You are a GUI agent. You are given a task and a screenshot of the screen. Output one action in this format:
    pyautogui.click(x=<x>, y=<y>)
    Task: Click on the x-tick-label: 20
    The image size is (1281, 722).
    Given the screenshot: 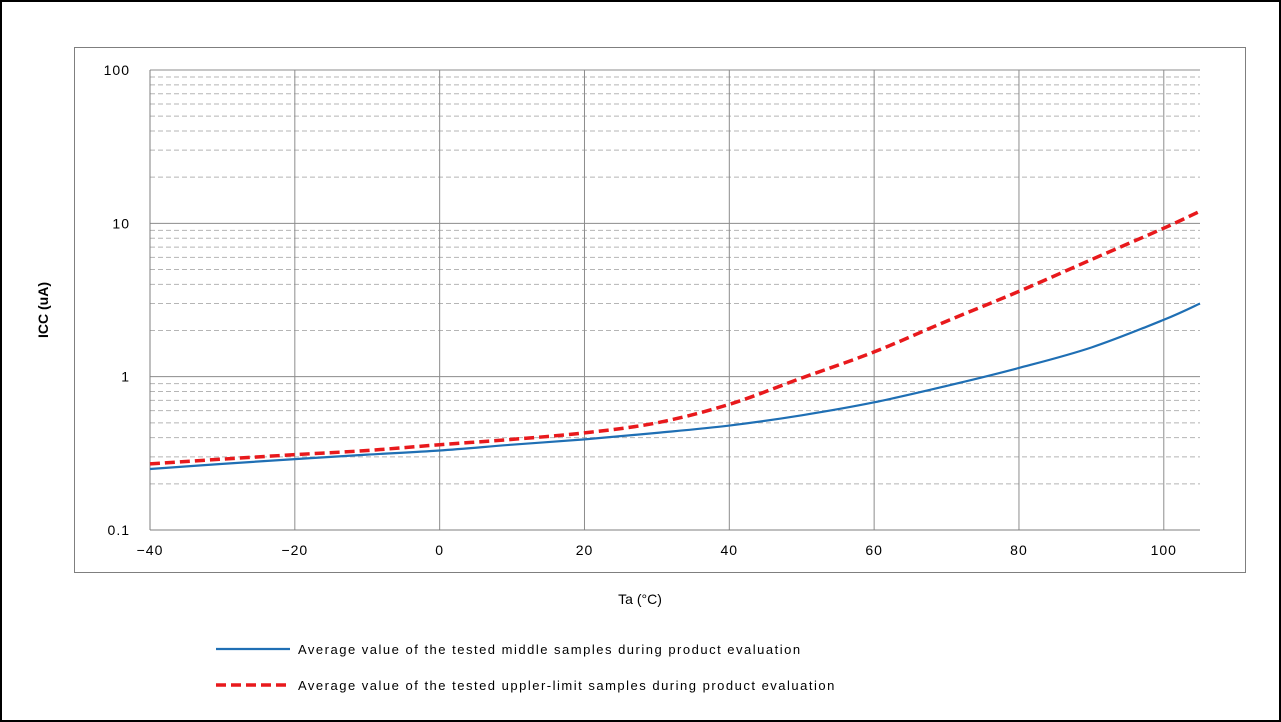 What is the action you would take?
    pyautogui.click(x=585, y=550)
    